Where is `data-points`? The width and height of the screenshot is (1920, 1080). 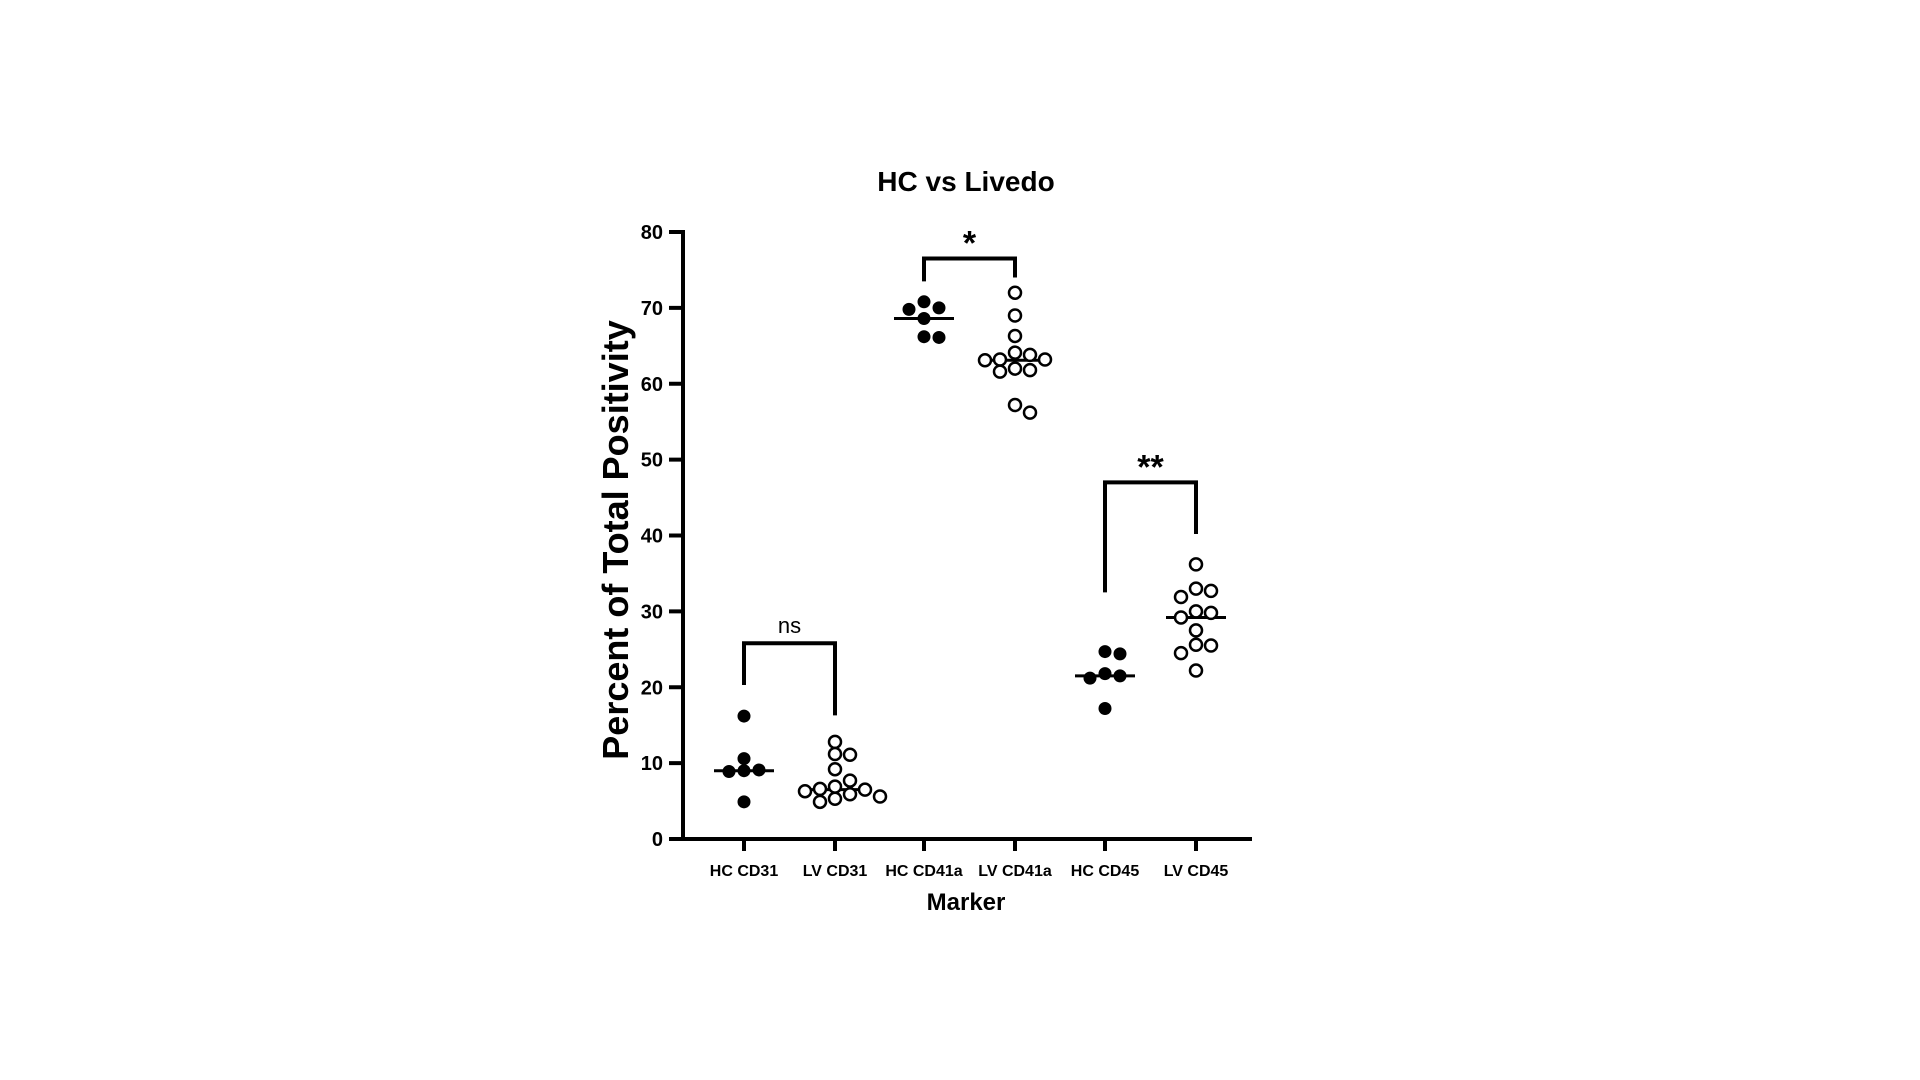 data-points is located at coordinates (970, 547).